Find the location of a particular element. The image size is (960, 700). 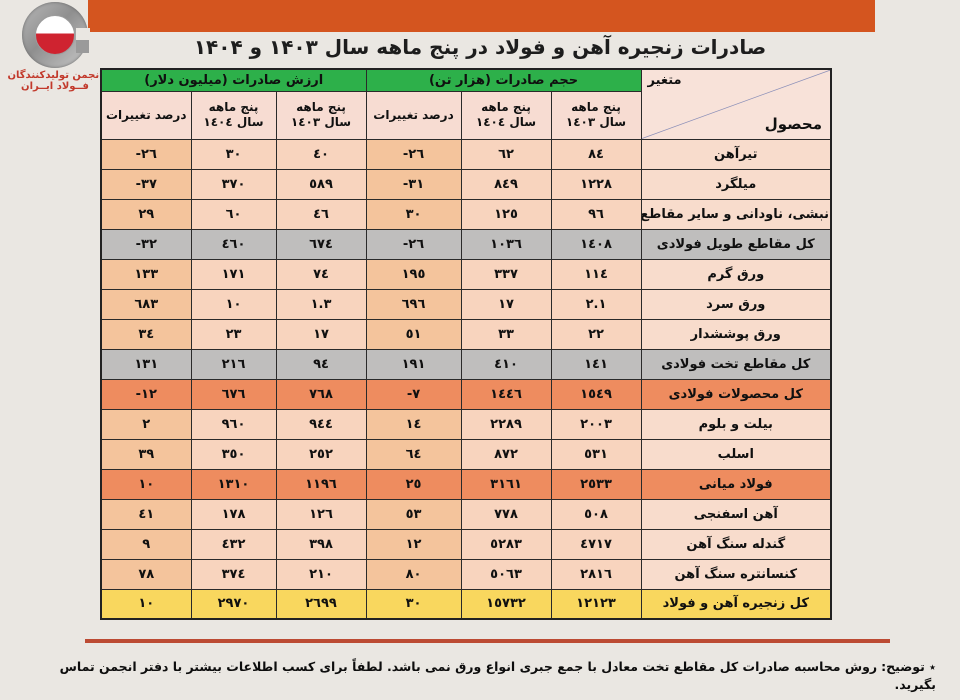

vol-1403-cell: ١٢١٢٣ is located at coordinates (596, 604).